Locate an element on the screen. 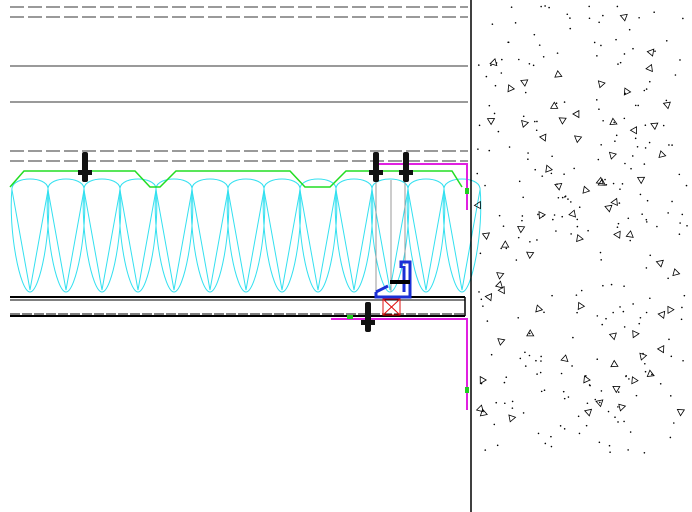 The image size is (692, 512). screw-washer is located at coordinates (85, 172).